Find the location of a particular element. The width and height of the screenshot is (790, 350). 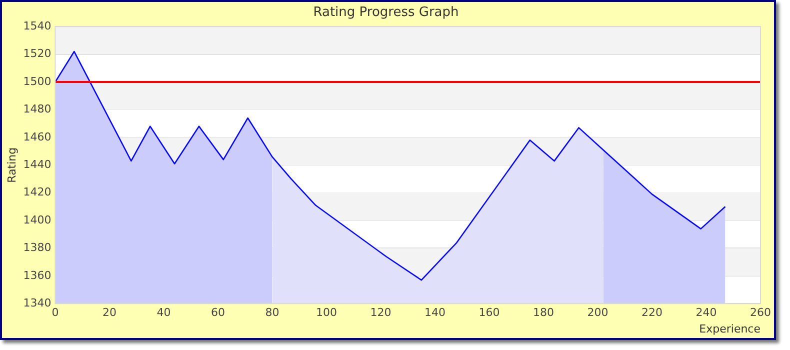

x-tick-label: 100 is located at coordinates (326, 313).